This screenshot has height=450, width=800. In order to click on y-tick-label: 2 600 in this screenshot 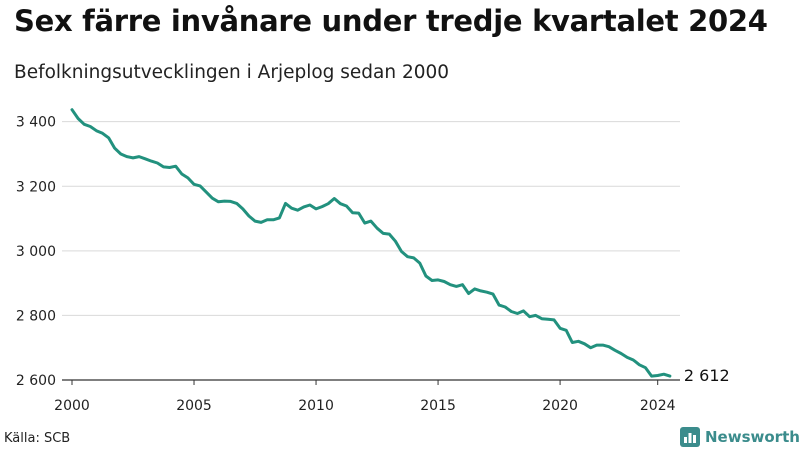, I will do `click(36, 381)`.